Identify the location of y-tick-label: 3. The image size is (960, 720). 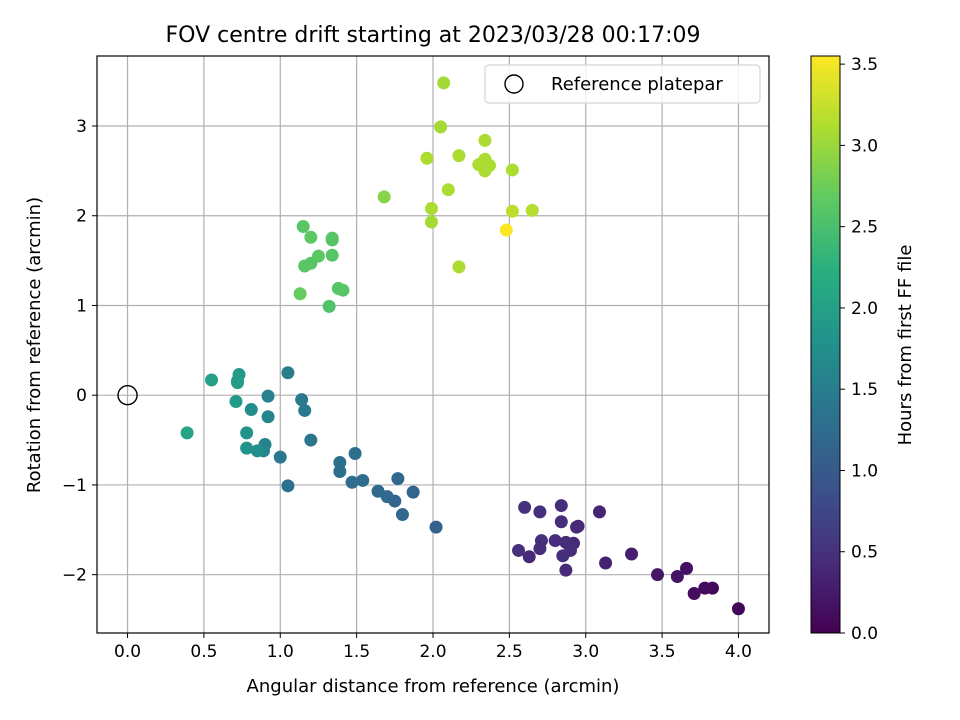
(81, 127).